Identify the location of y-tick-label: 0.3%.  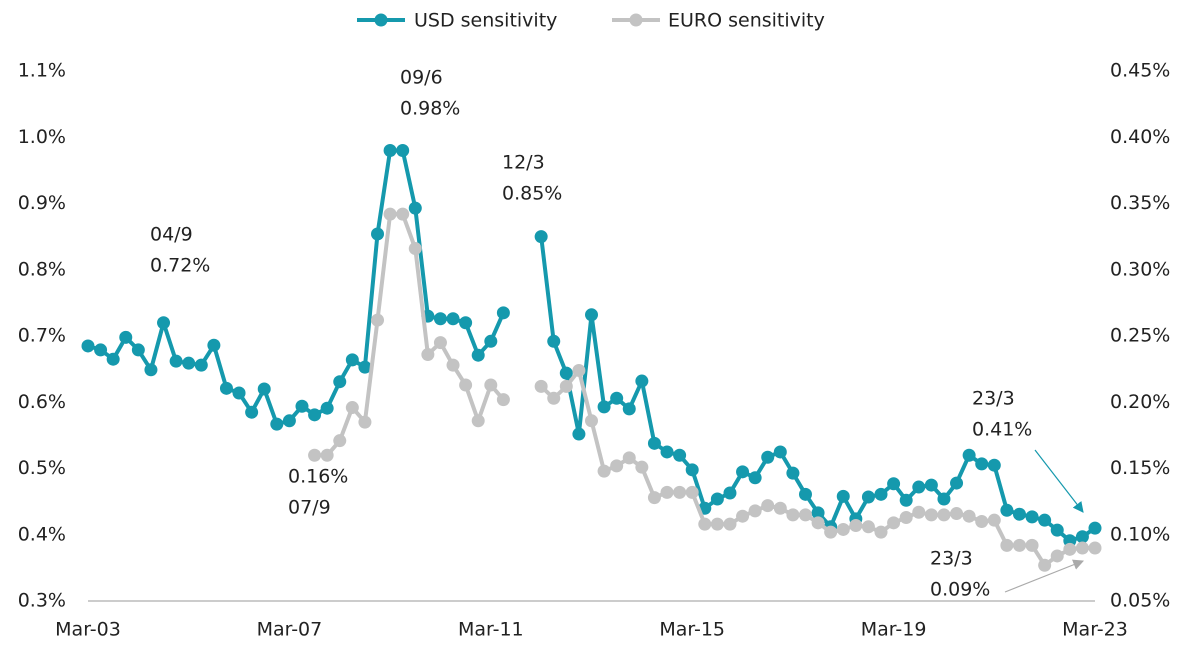
(42, 601).